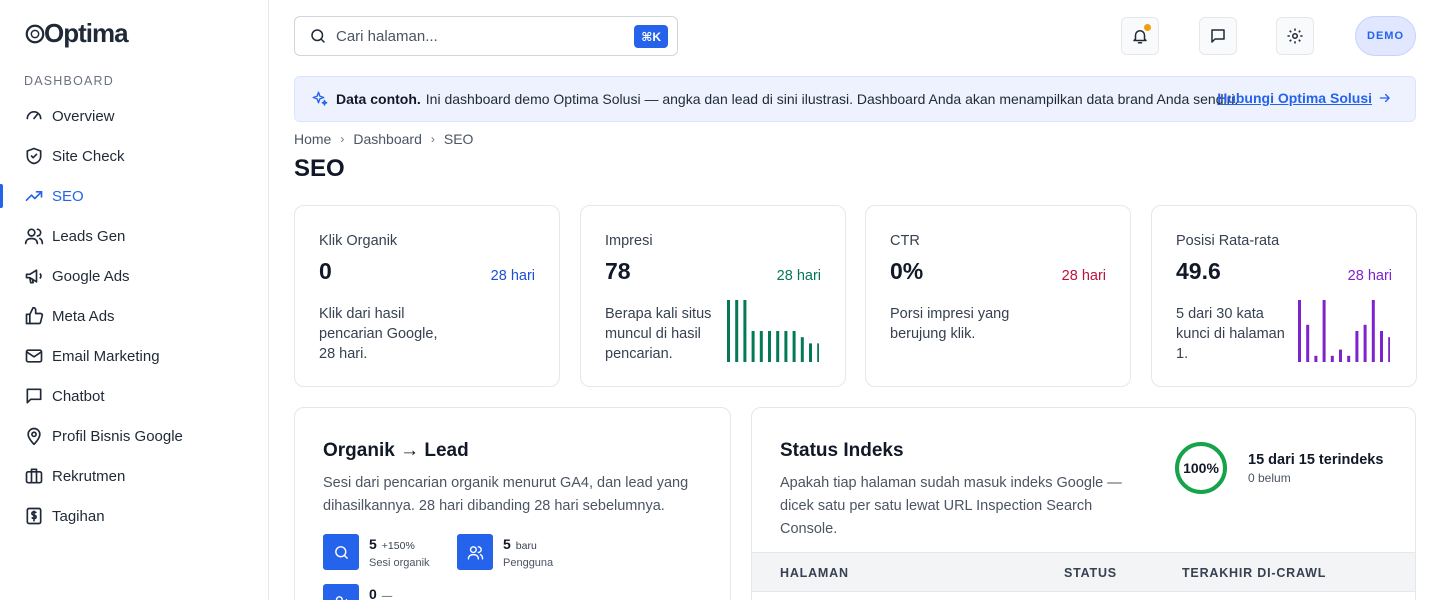 This screenshot has height=600, width=1440. Describe the element at coordinates (83, 116) in the screenshot. I see `sidebar-item-label: Overview` at that location.